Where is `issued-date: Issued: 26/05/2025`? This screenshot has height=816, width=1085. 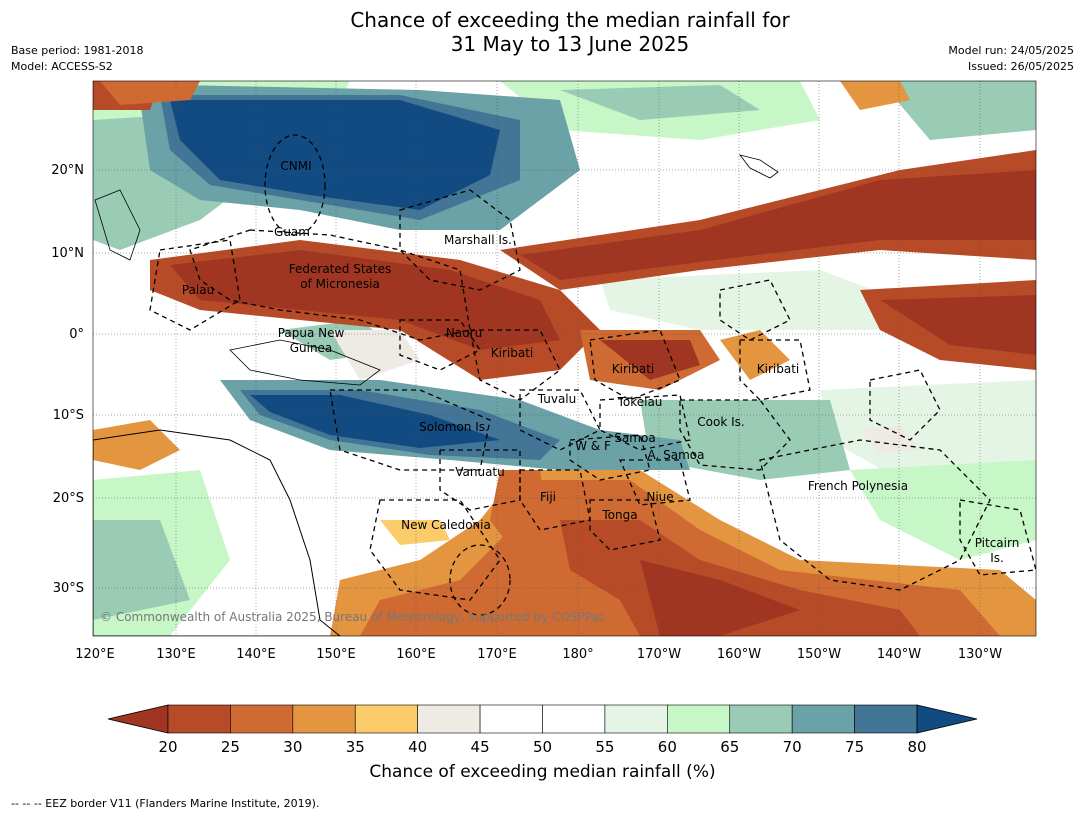
issued-date: Issued: 26/05/2025 is located at coordinates (1020, 66).